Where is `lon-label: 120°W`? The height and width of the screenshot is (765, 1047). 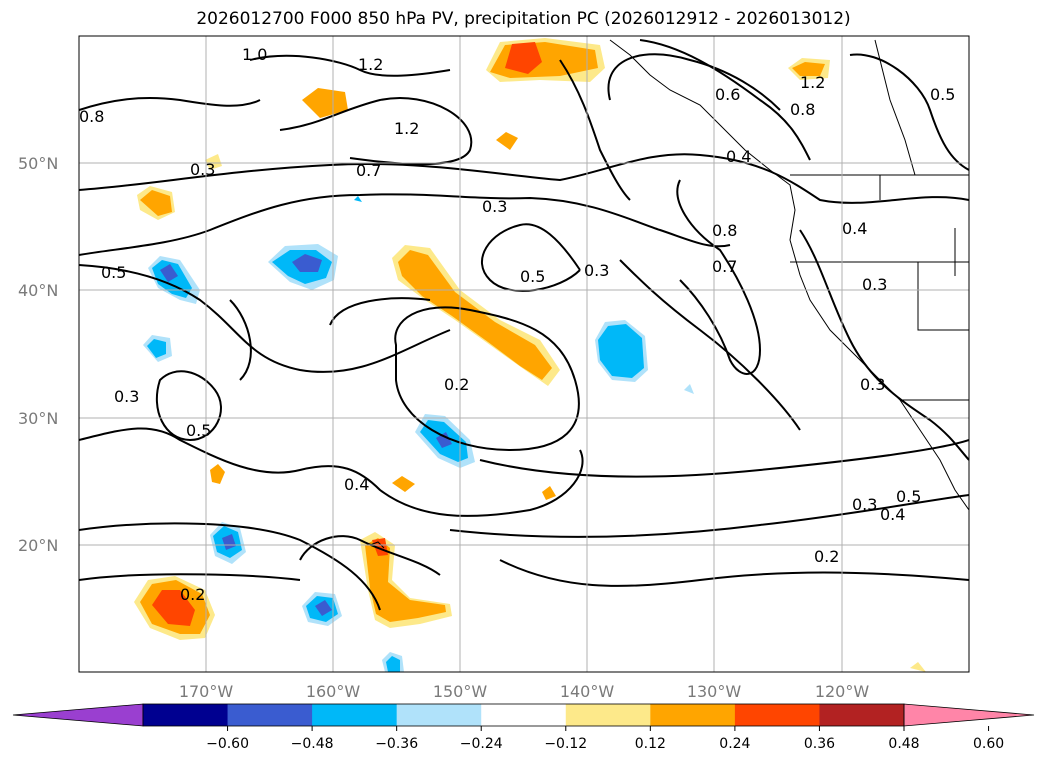
lon-label: 120°W is located at coordinates (842, 691).